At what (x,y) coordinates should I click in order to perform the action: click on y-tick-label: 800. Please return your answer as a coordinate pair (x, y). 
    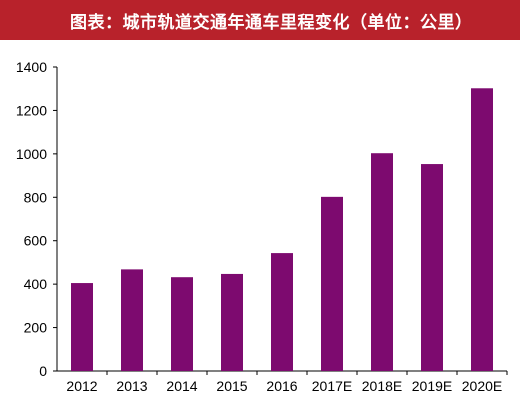
    Looking at the image, I should click on (36, 197).